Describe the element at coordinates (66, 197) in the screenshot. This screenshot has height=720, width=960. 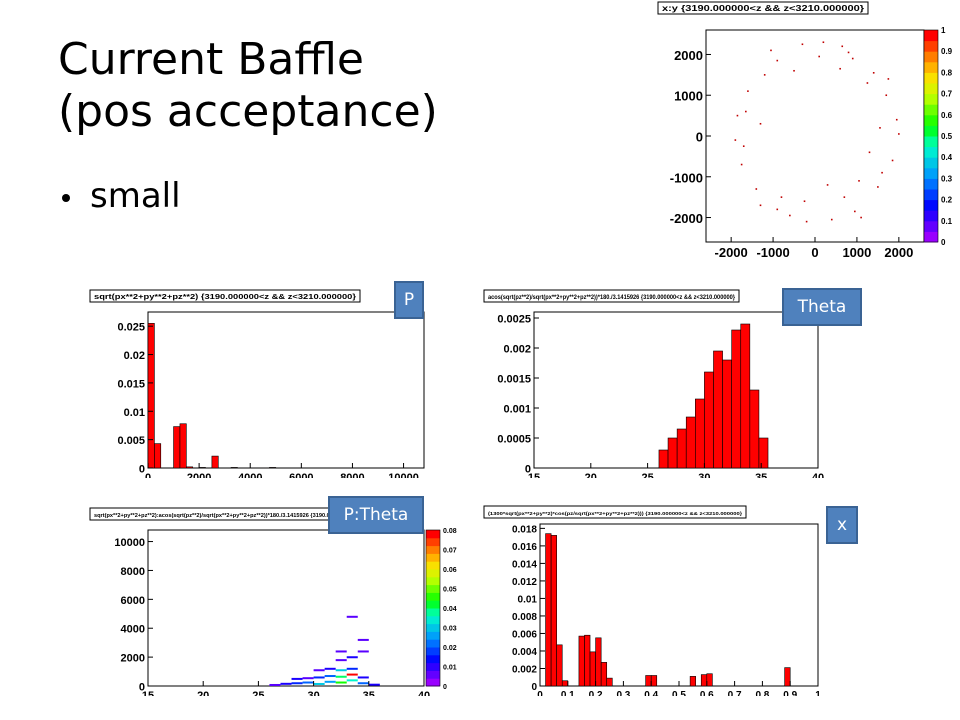
I see `bullet-dot-icon` at that location.